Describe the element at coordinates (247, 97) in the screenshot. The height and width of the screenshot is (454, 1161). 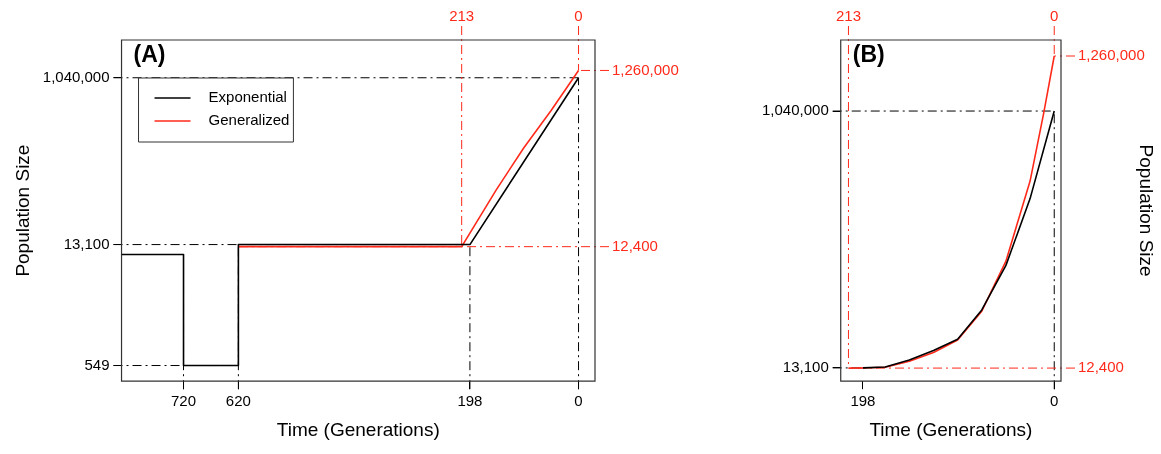
I see `legend-label: Exponential` at that location.